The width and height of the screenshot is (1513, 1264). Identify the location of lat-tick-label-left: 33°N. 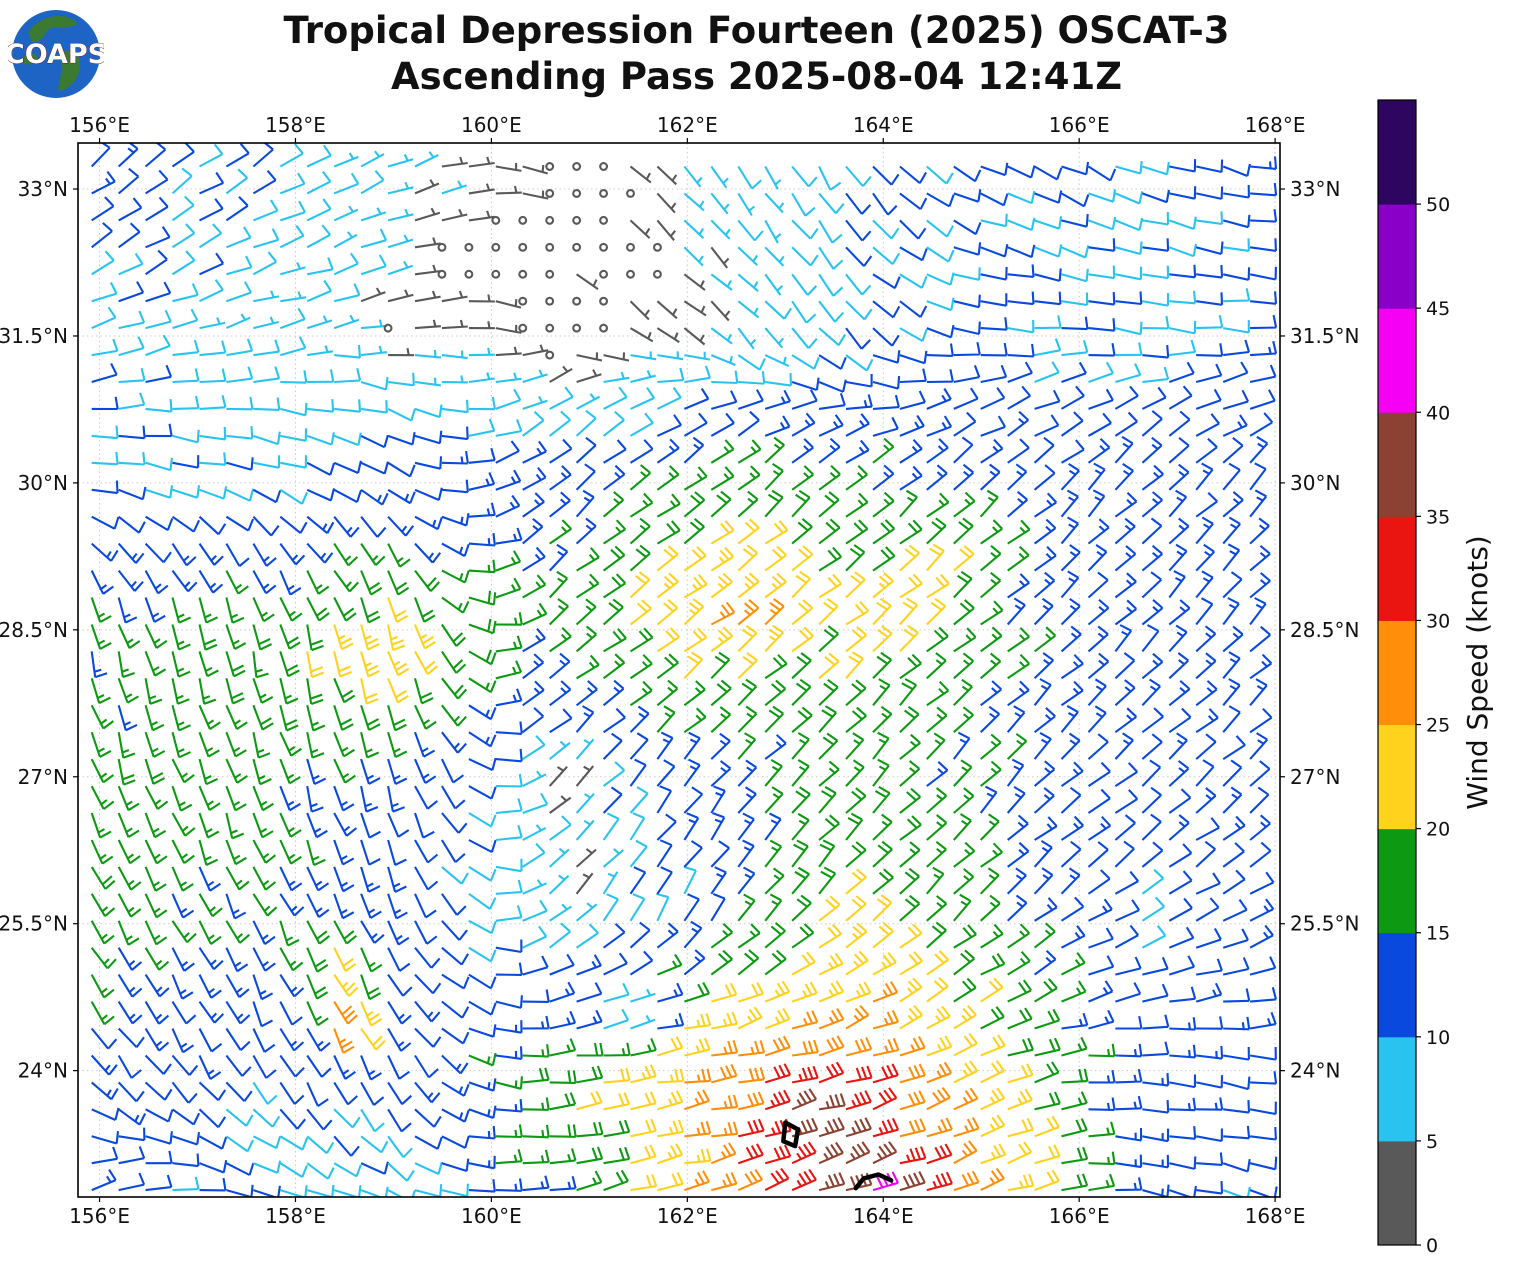
(43, 189).